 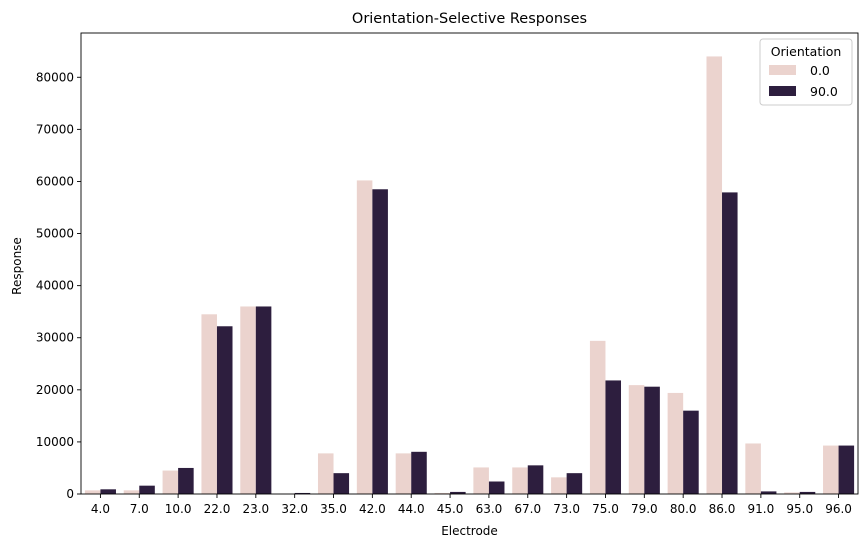 What do you see at coordinates (535, 479) in the screenshot?
I see `bar-67.0-90.0` at bounding box center [535, 479].